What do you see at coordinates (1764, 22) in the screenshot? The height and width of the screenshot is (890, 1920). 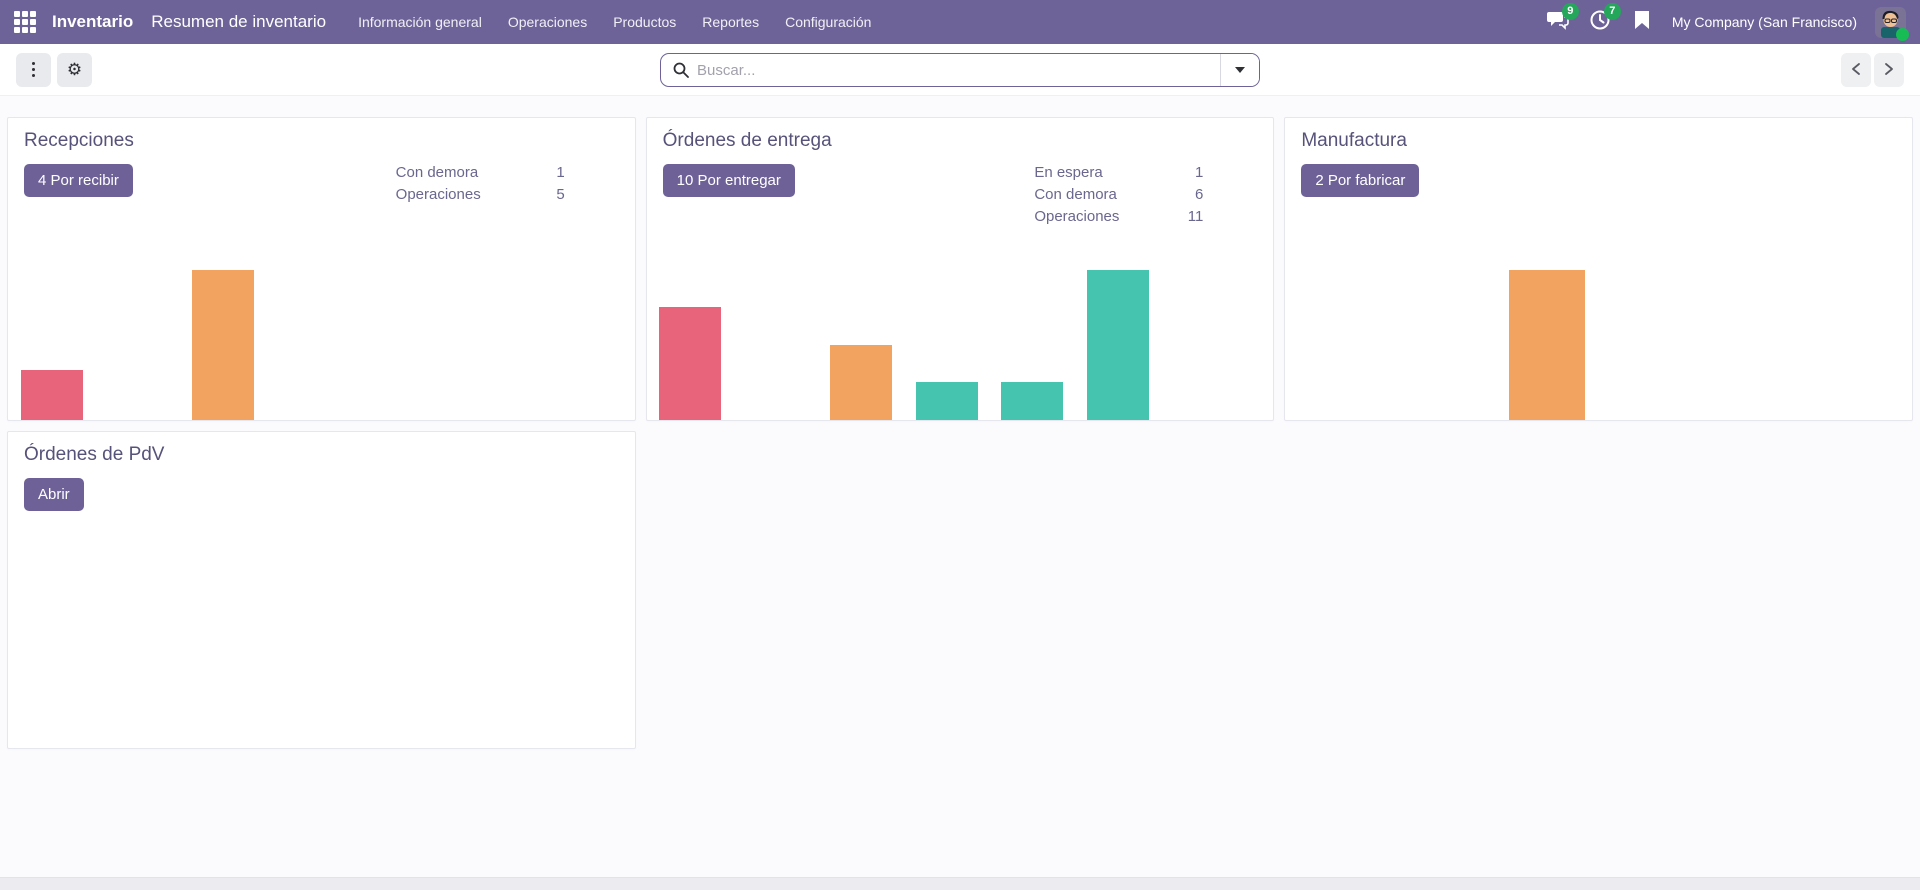 I see `company-switcher: My Company (San Francisco)` at bounding box center [1764, 22].